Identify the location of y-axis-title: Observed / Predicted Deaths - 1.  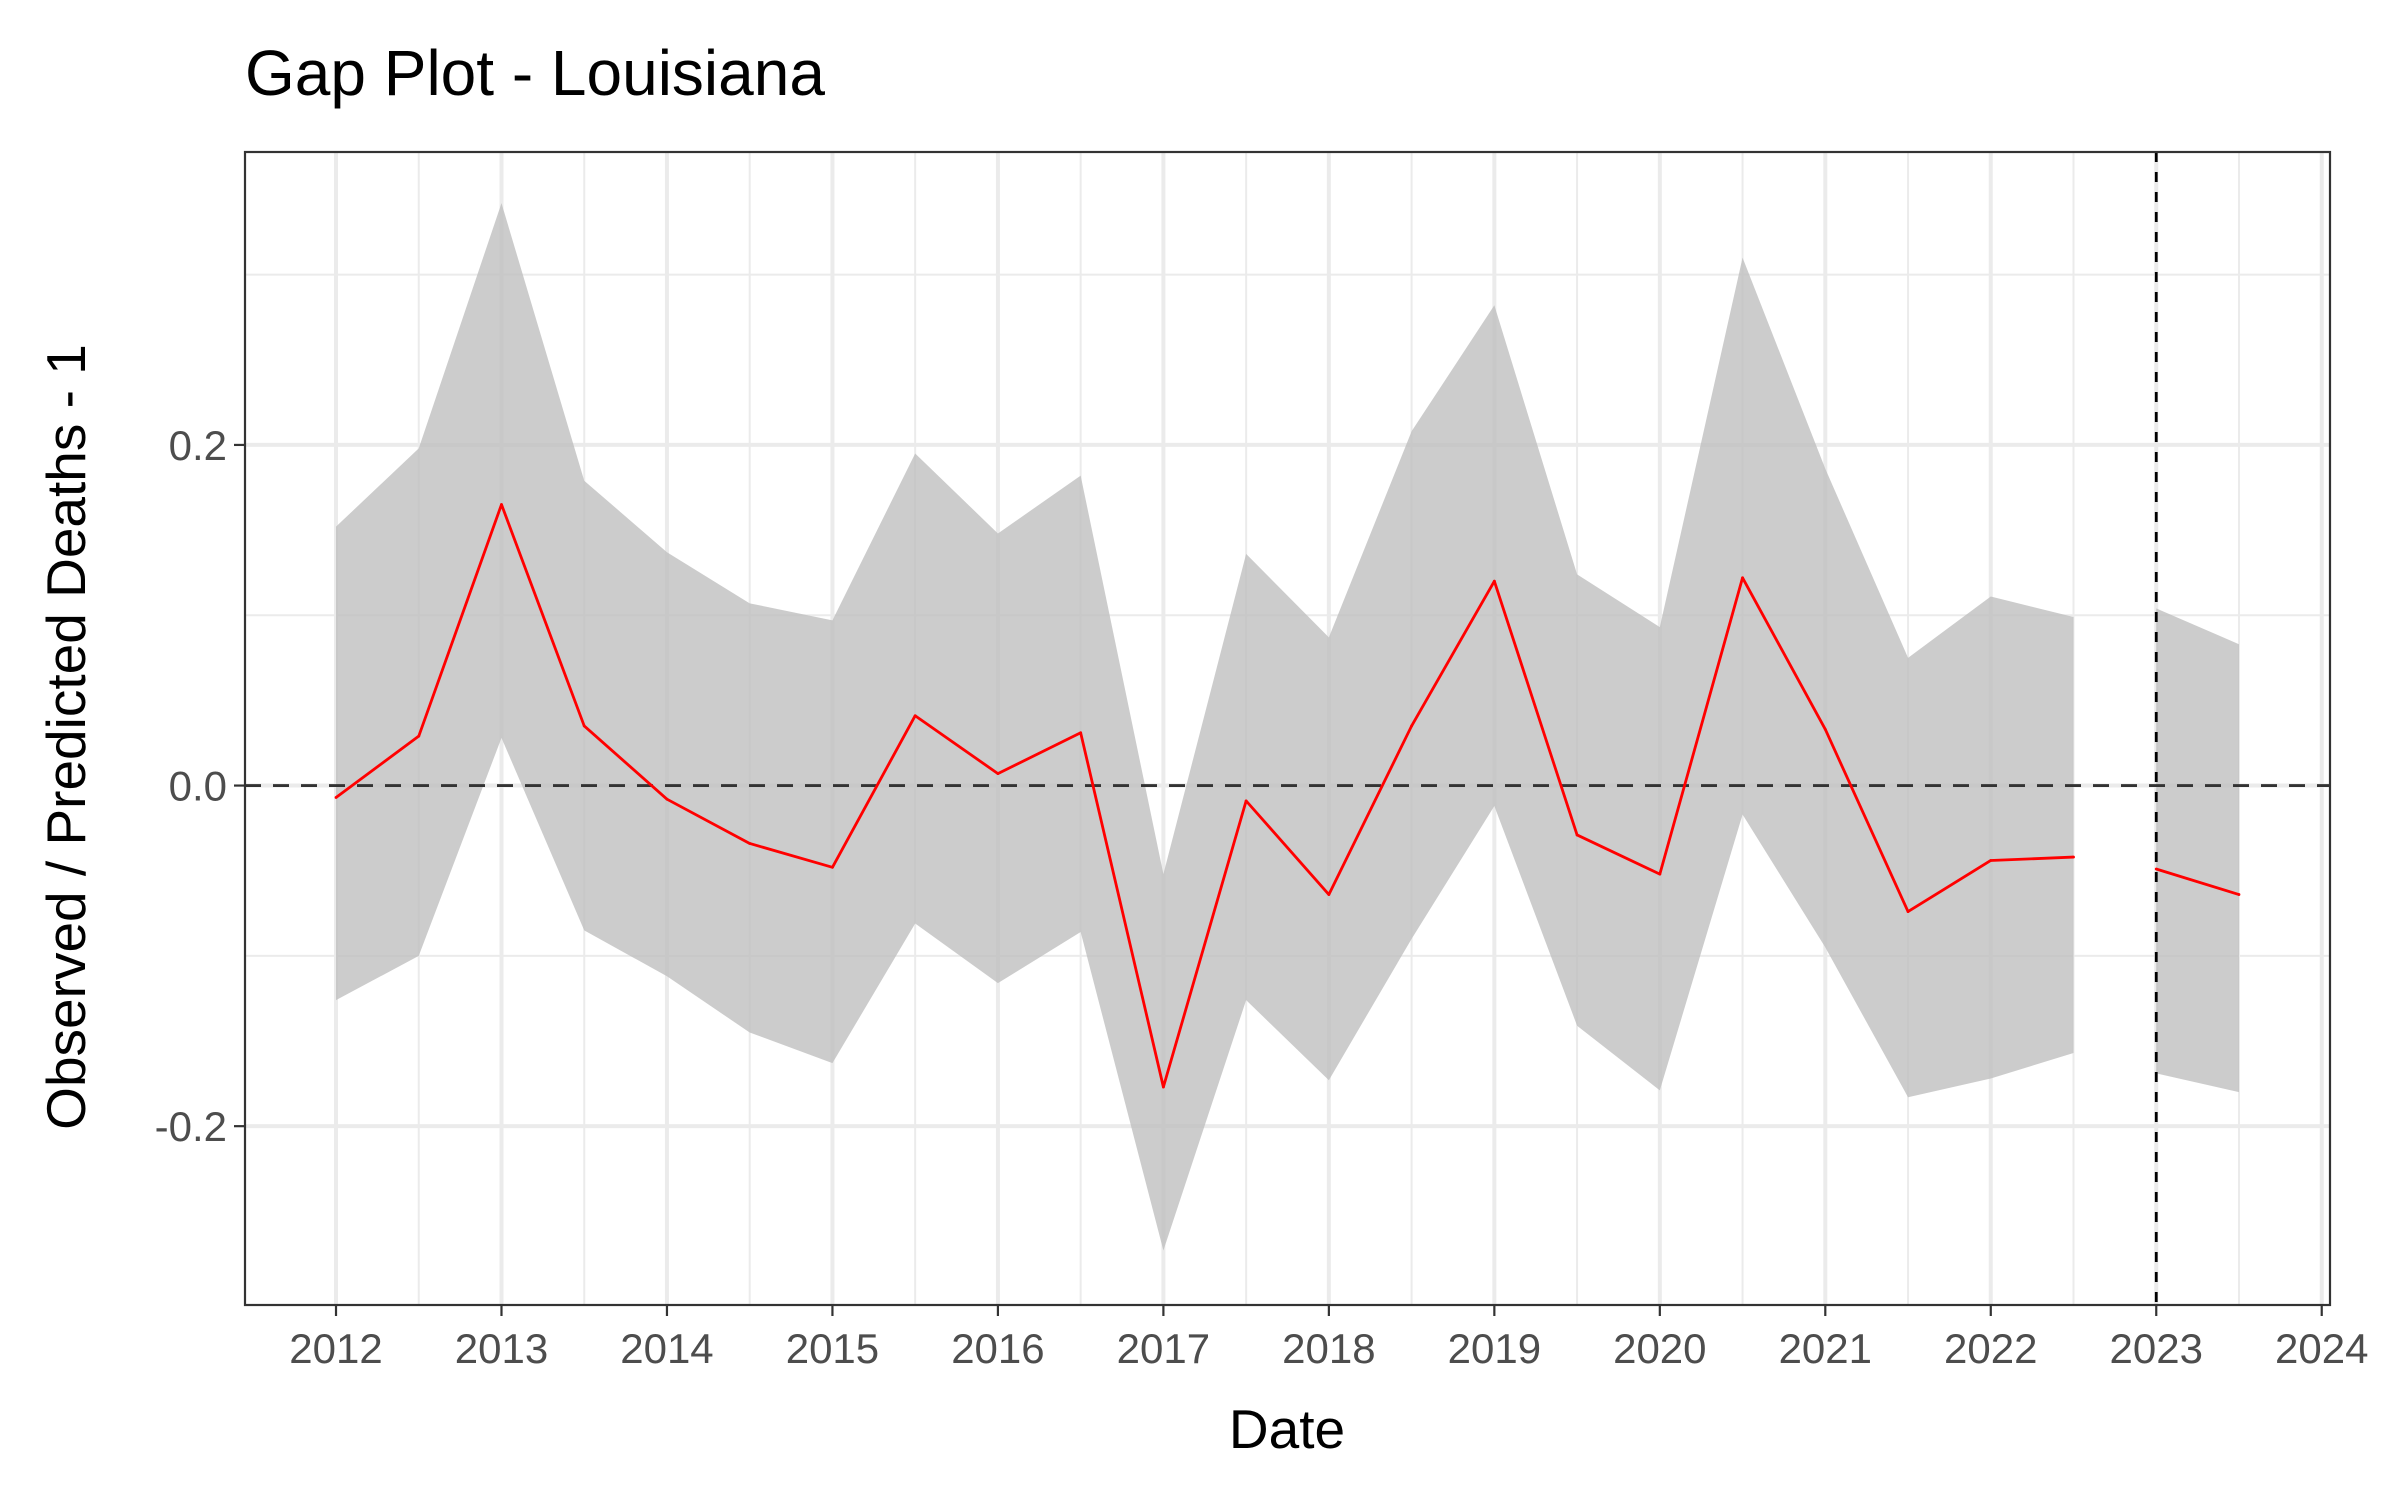
(66, 737).